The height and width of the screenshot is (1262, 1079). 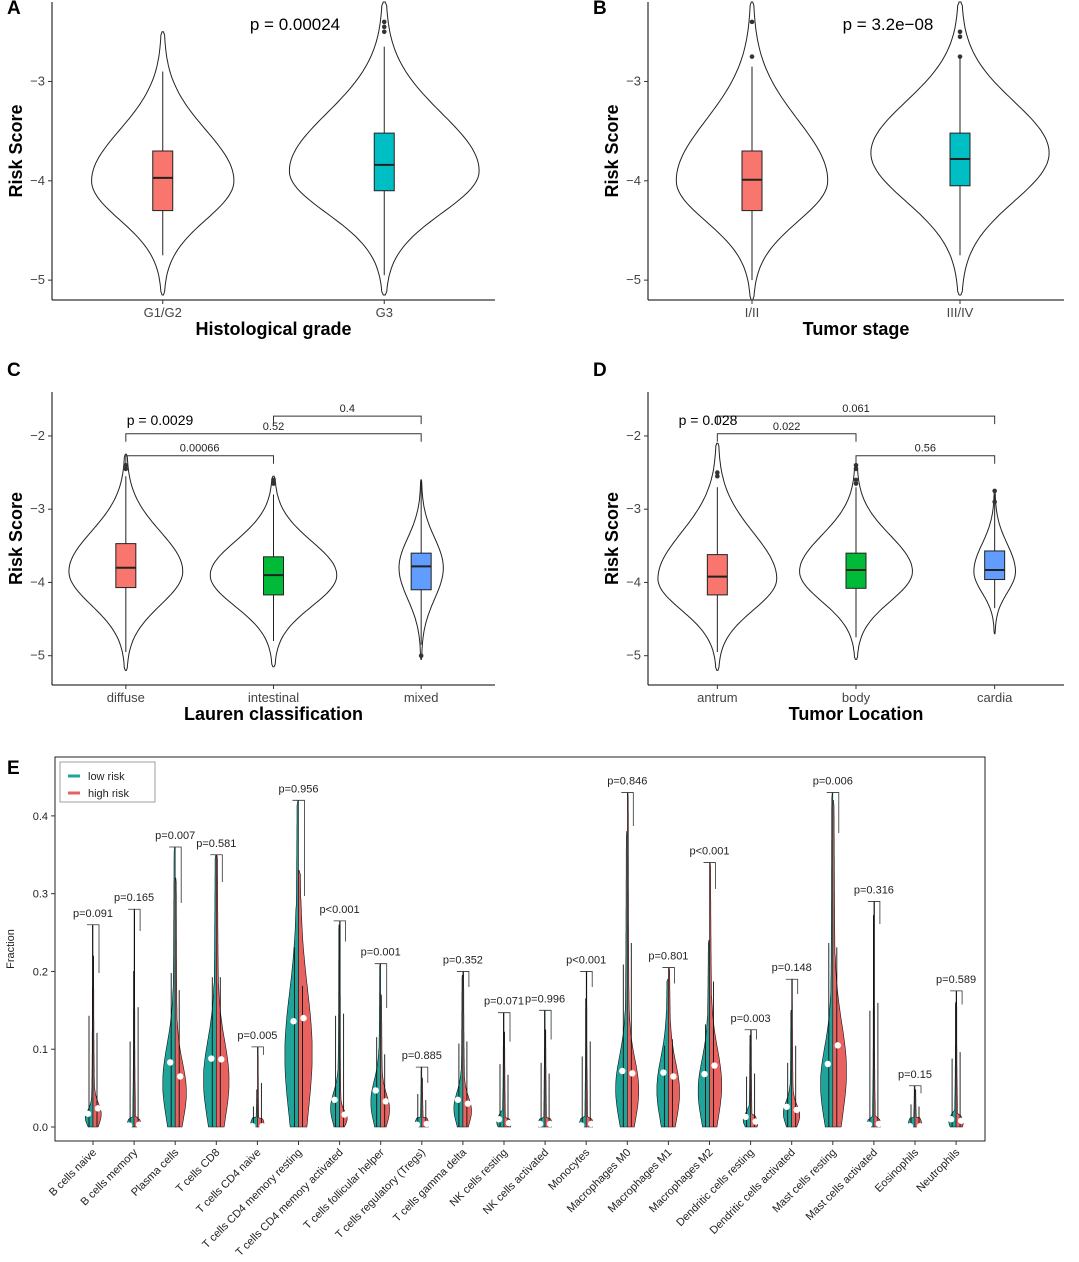 I want to click on violin-group-diffuse, so click(x=126, y=562).